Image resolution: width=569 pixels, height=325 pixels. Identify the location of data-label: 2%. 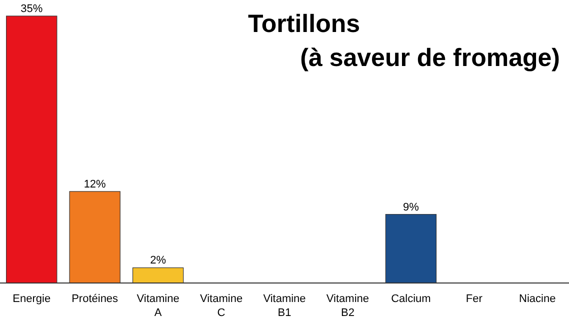
(158, 260).